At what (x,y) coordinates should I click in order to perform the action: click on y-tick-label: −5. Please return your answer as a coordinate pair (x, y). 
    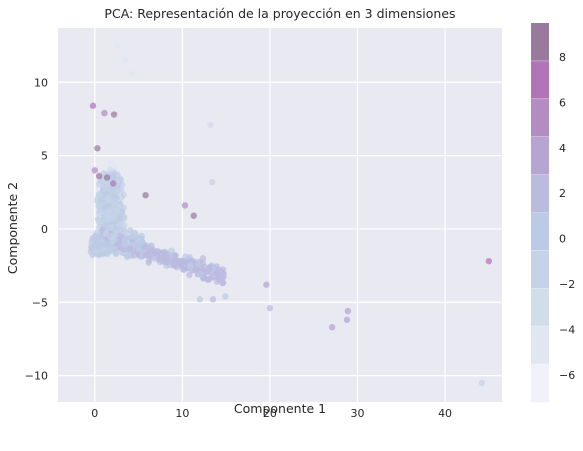
    Looking at the image, I should click on (40, 302).